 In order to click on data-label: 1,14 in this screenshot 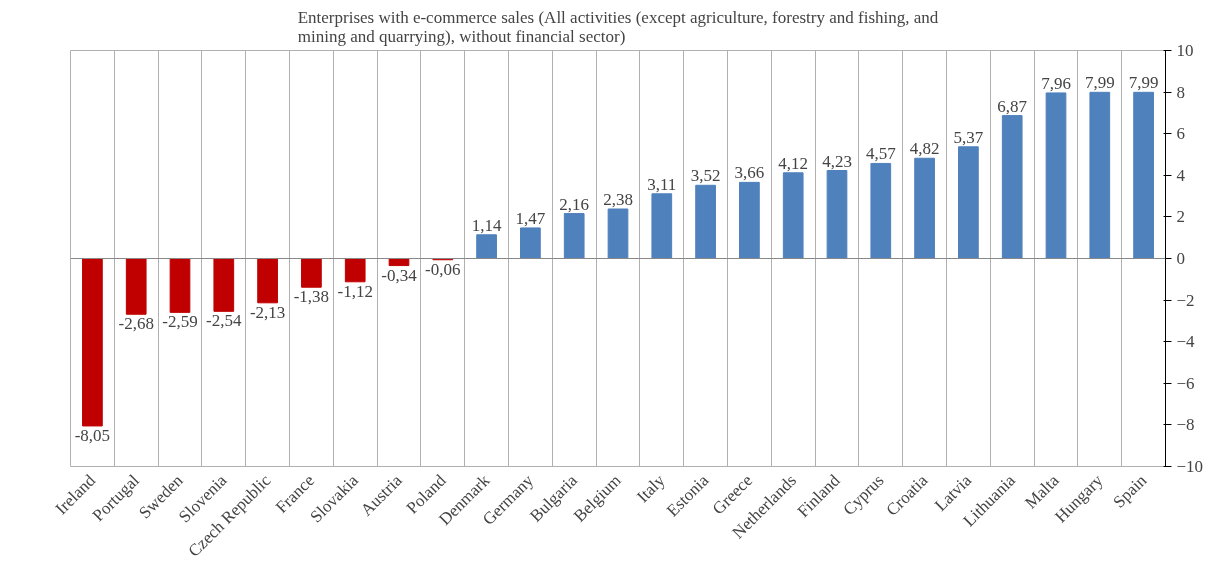, I will do `click(486, 225)`.